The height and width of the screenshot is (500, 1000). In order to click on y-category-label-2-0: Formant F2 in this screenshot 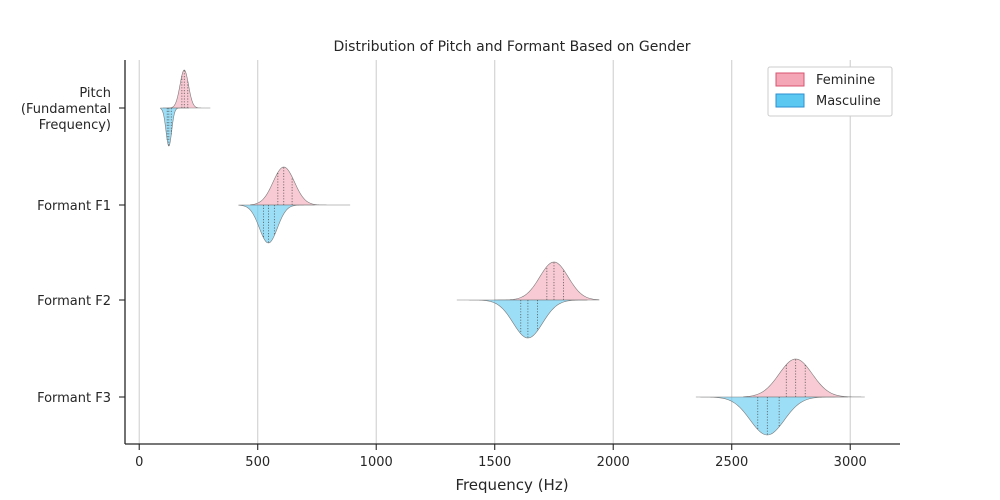, I will do `click(74, 301)`.